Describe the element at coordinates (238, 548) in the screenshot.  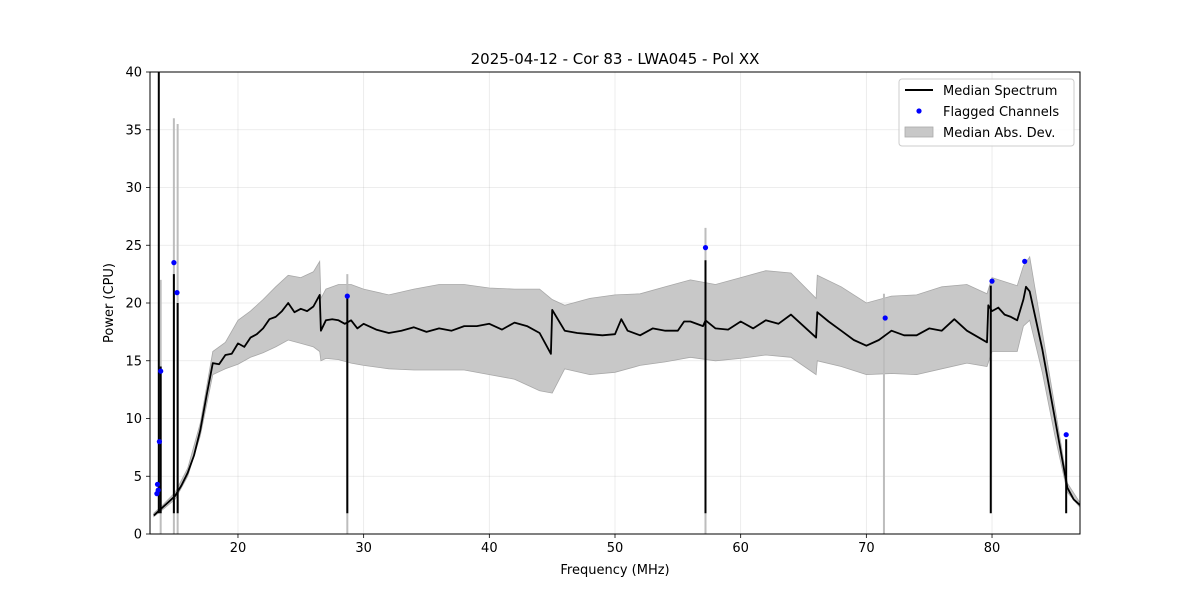
I see `x-tick-label: 20` at that location.